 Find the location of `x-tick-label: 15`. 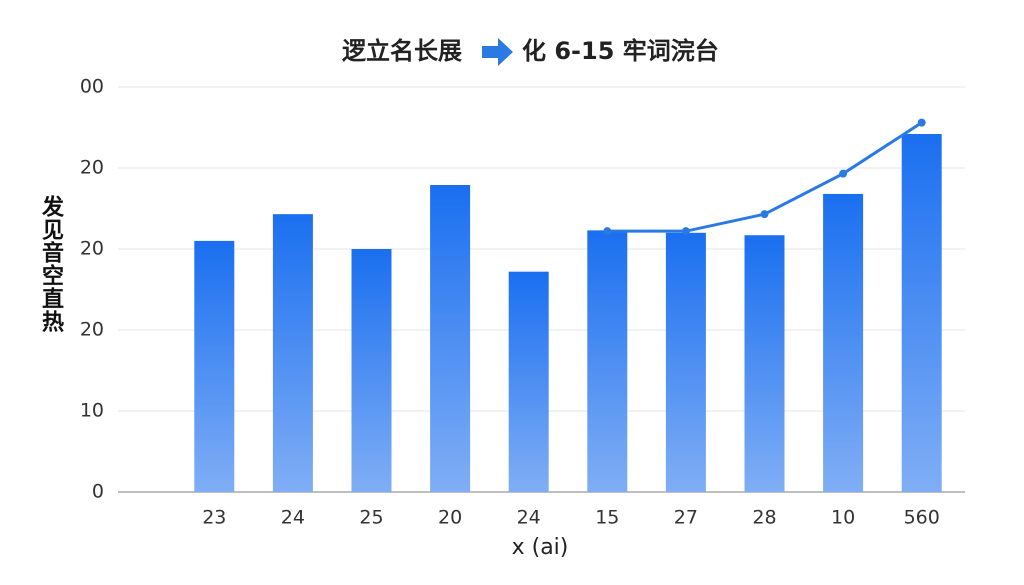

x-tick-label: 15 is located at coordinates (607, 518).